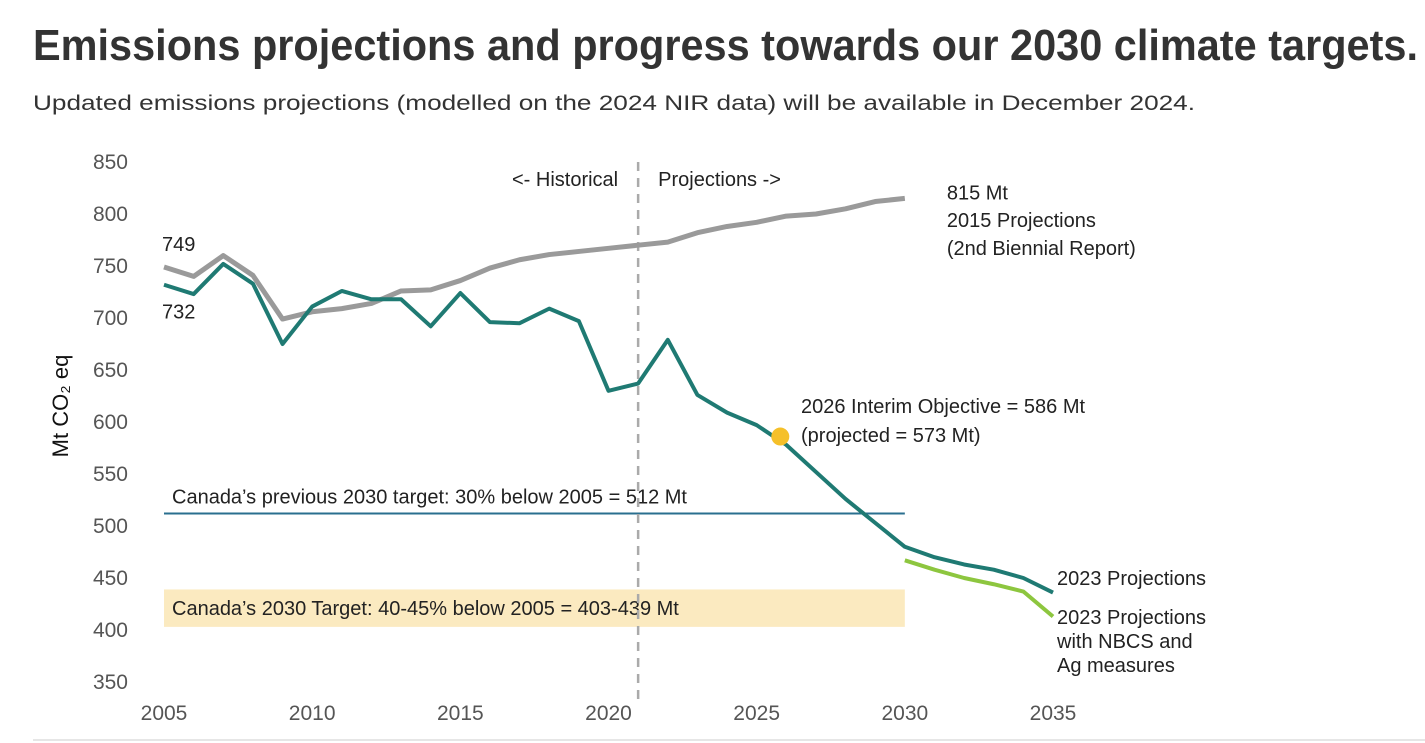 The height and width of the screenshot is (743, 1425). I want to click on y-tick-label: 650, so click(110, 370).